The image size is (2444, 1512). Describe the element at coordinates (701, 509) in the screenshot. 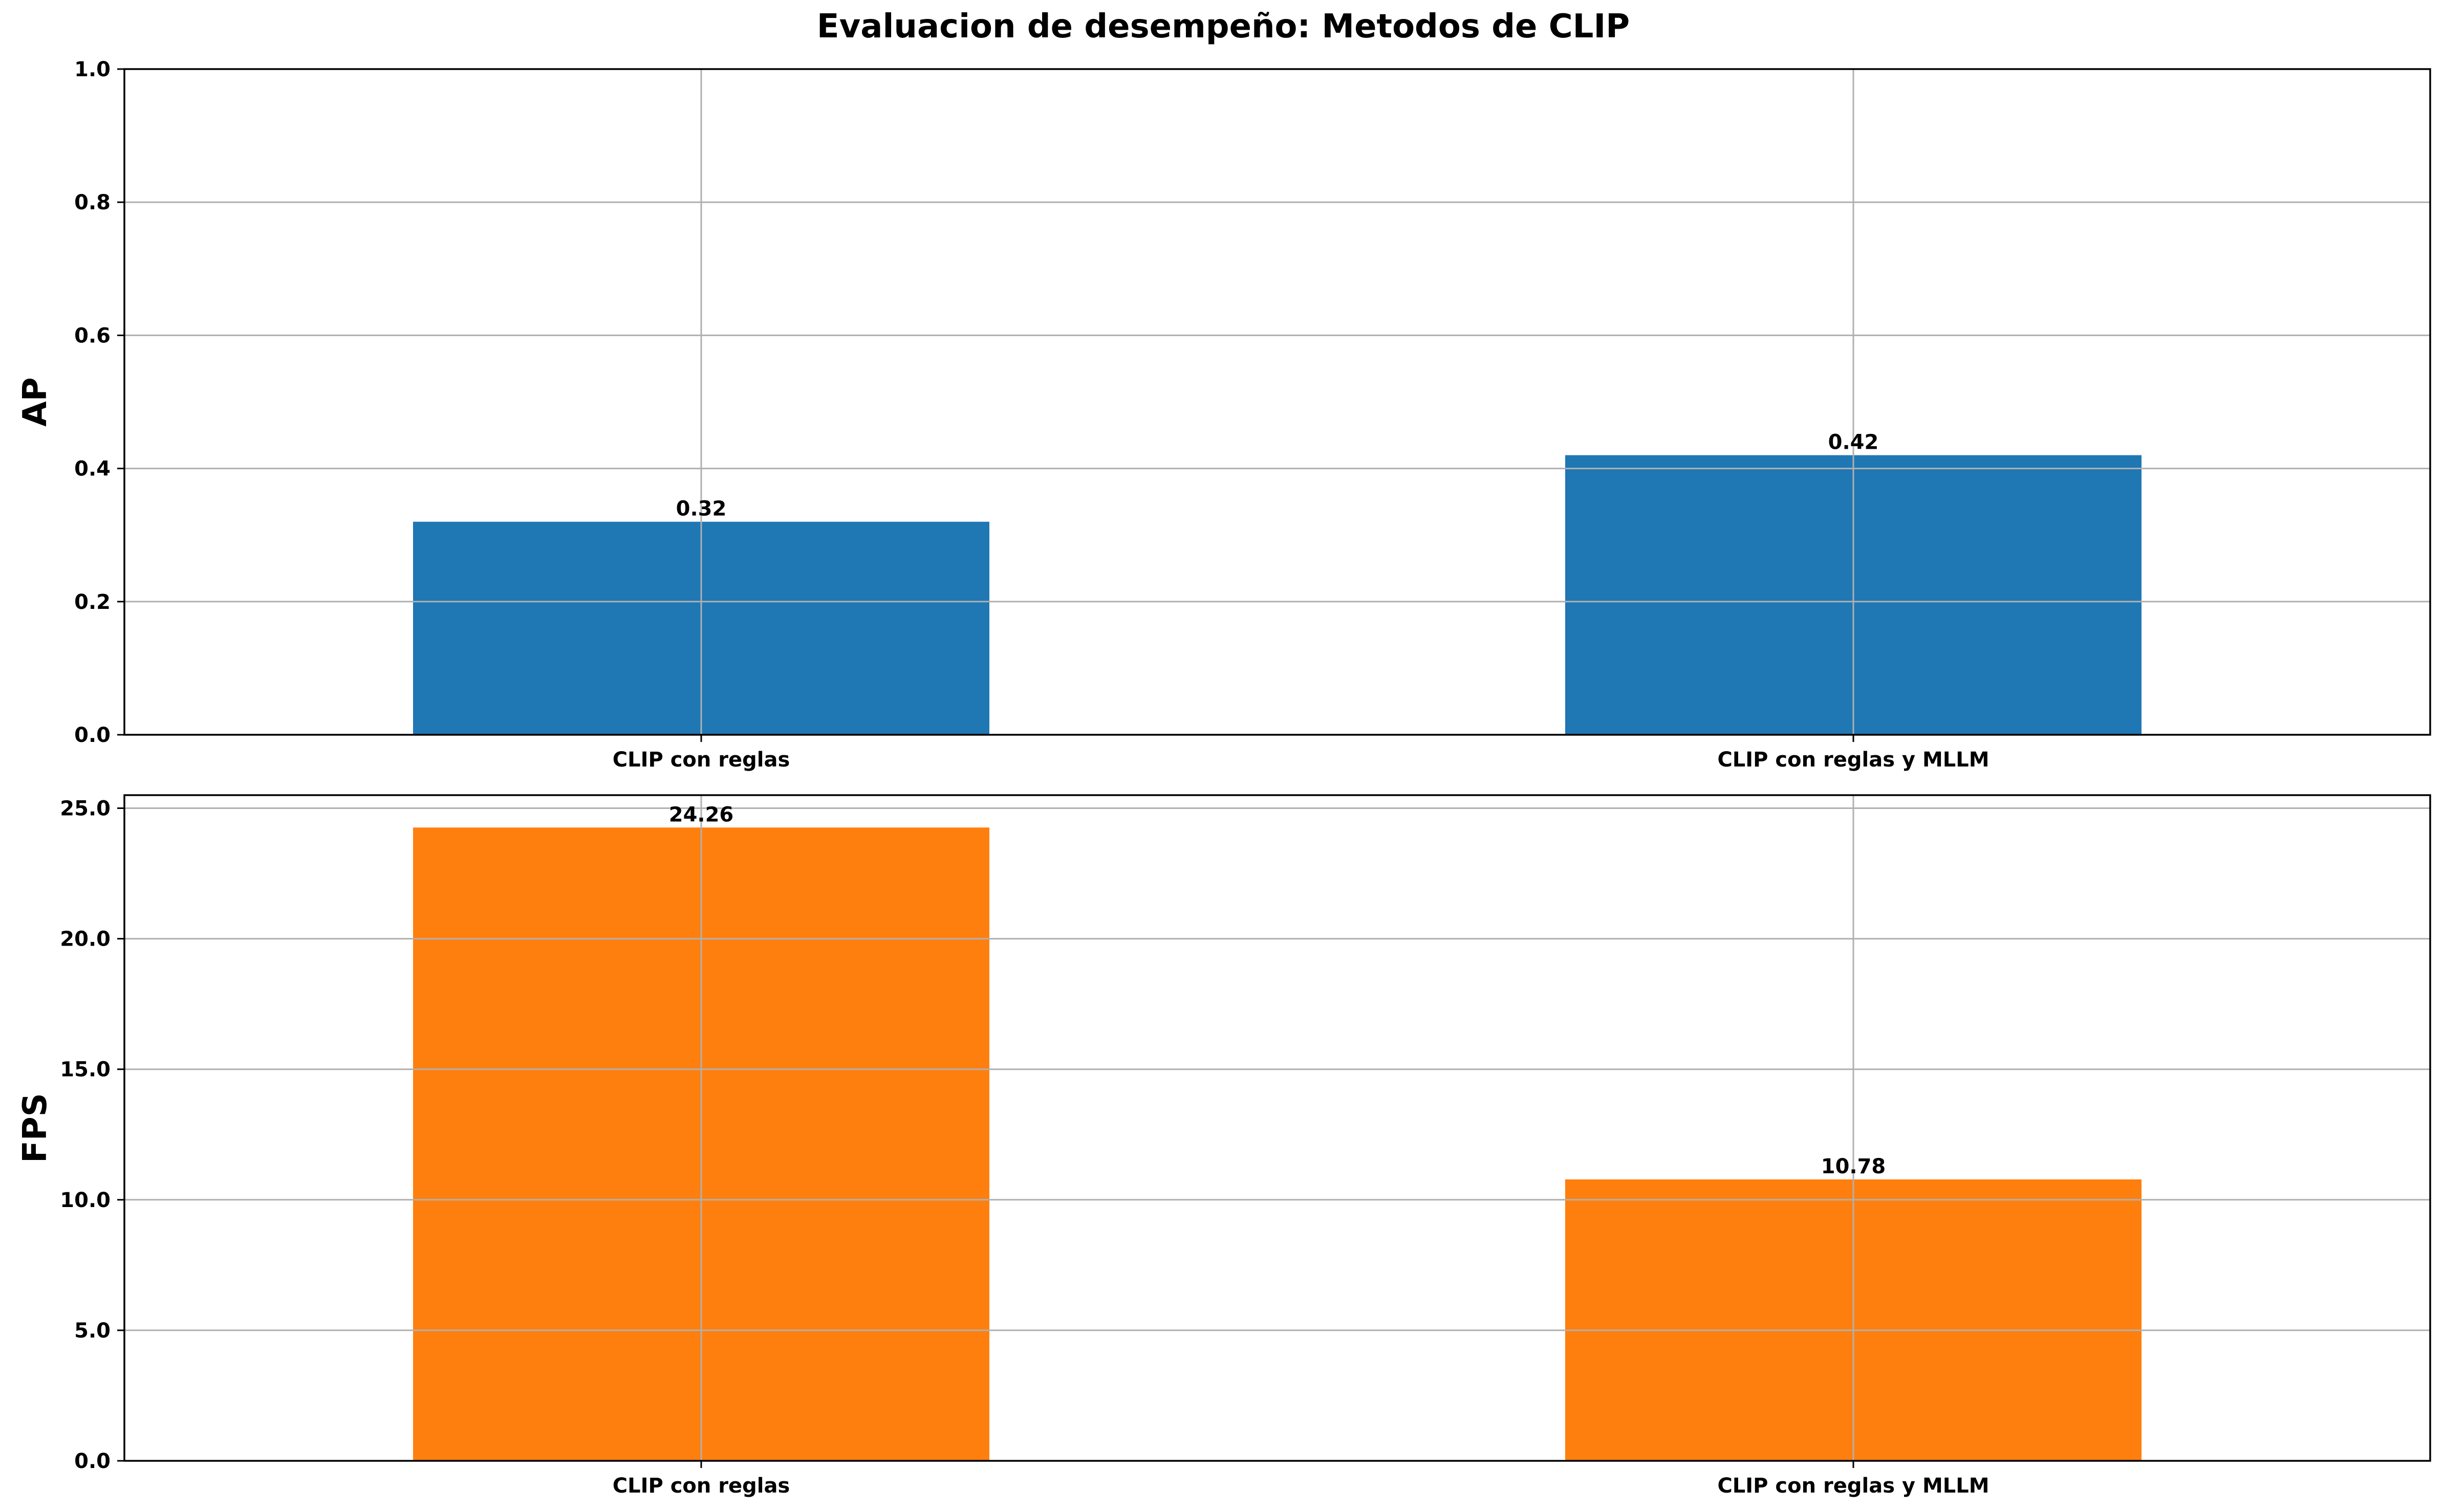

I see `data-label: 0.32` at that location.